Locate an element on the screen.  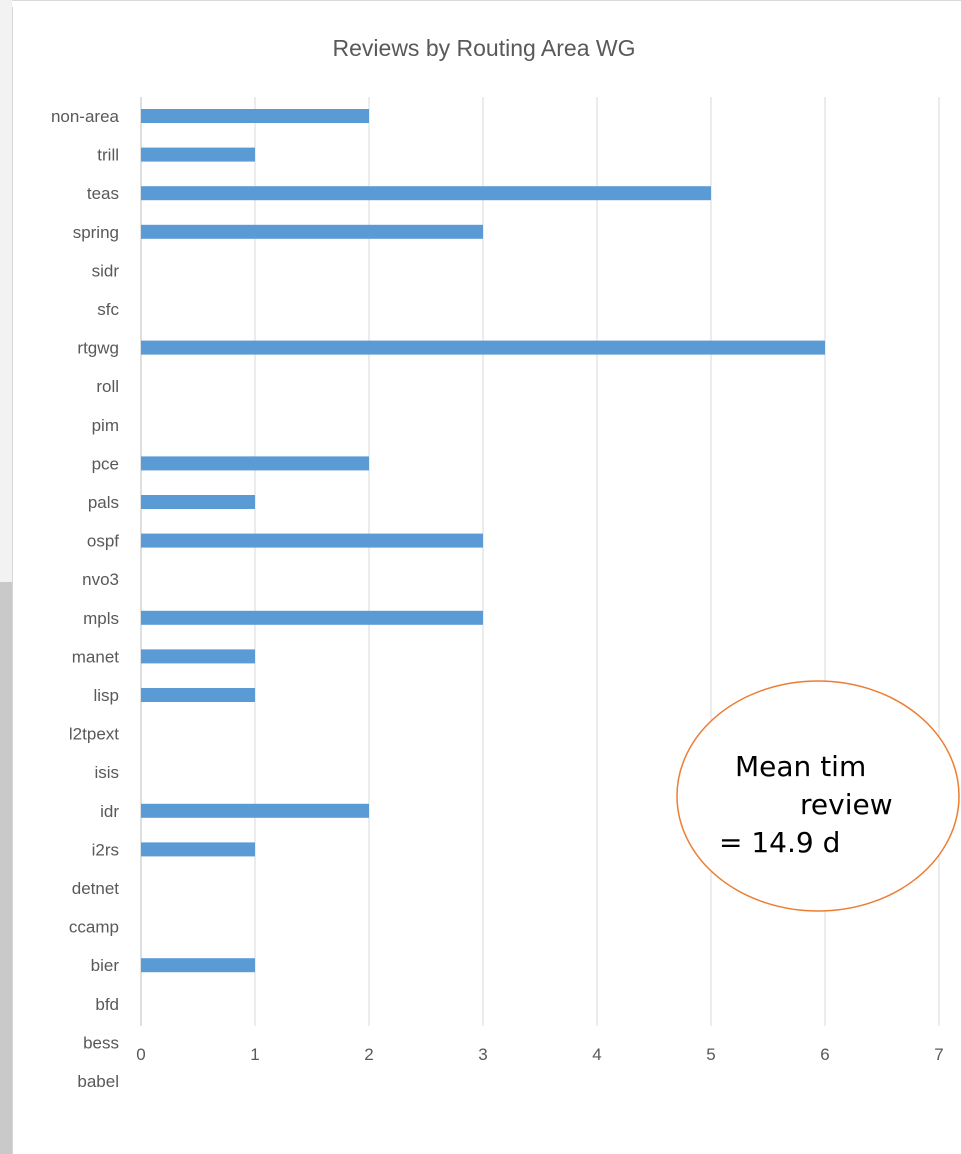
slide-left-edge-shade is located at coordinates (6, 868).